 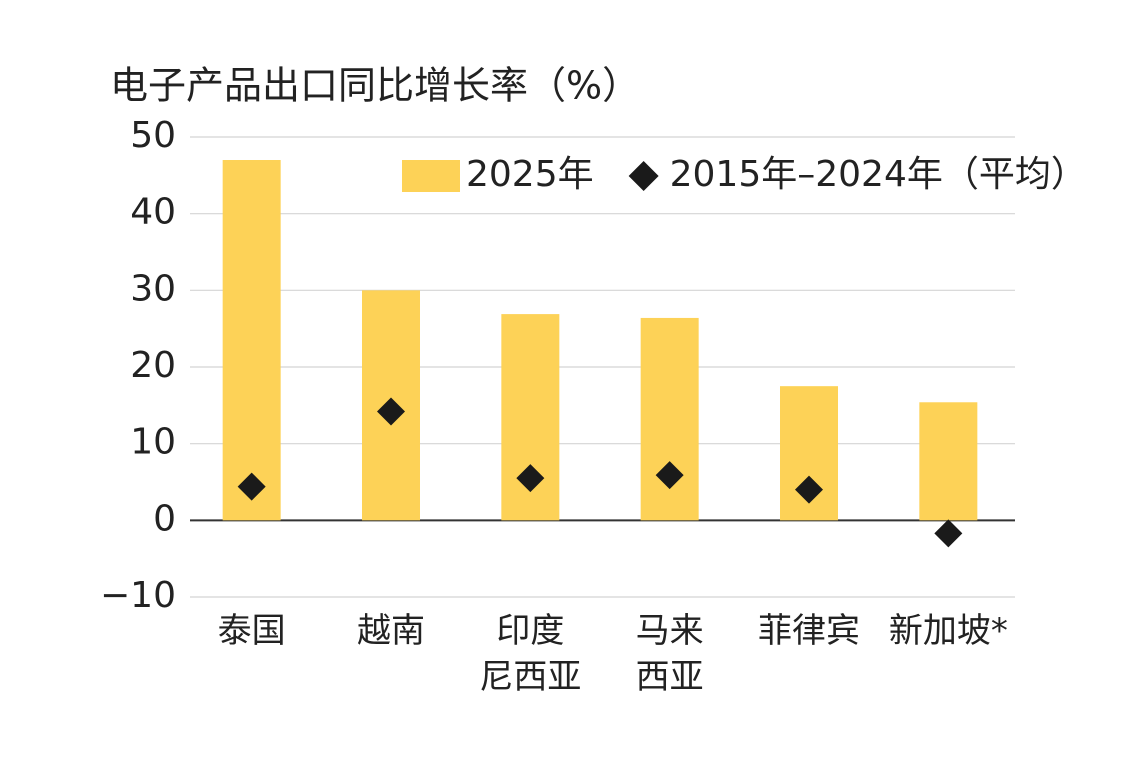 What do you see at coordinates (252, 631) in the screenshot?
I see `x-tick-label: 泰国` at bounding box center [252, 631].